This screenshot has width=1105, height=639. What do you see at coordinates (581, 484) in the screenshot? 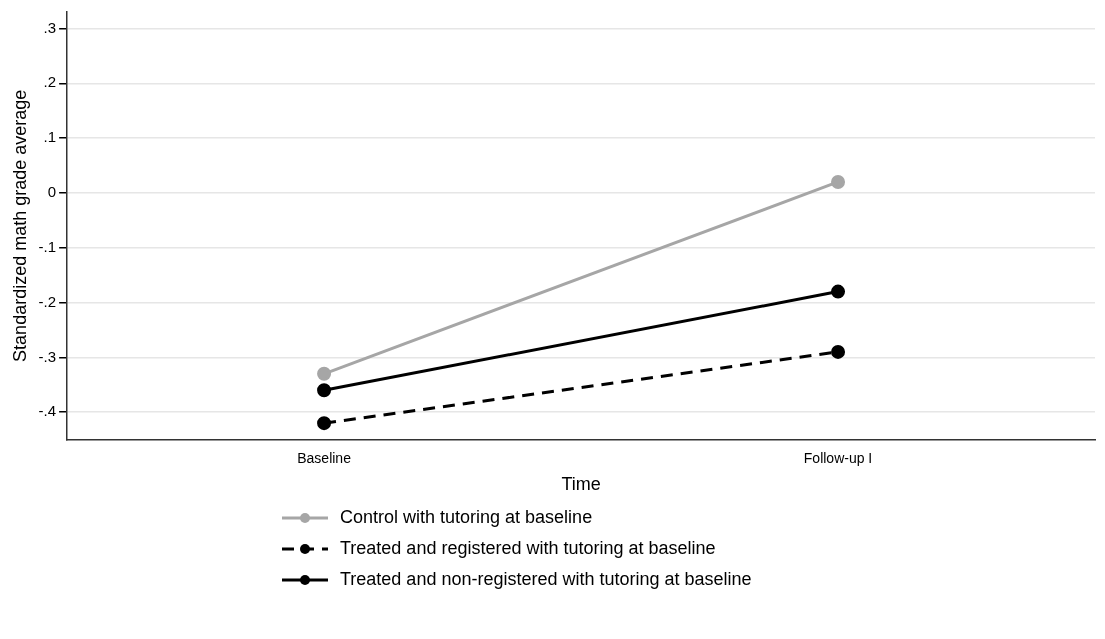
I see `x-axis-title: Time` at bounding box center [581, 484].